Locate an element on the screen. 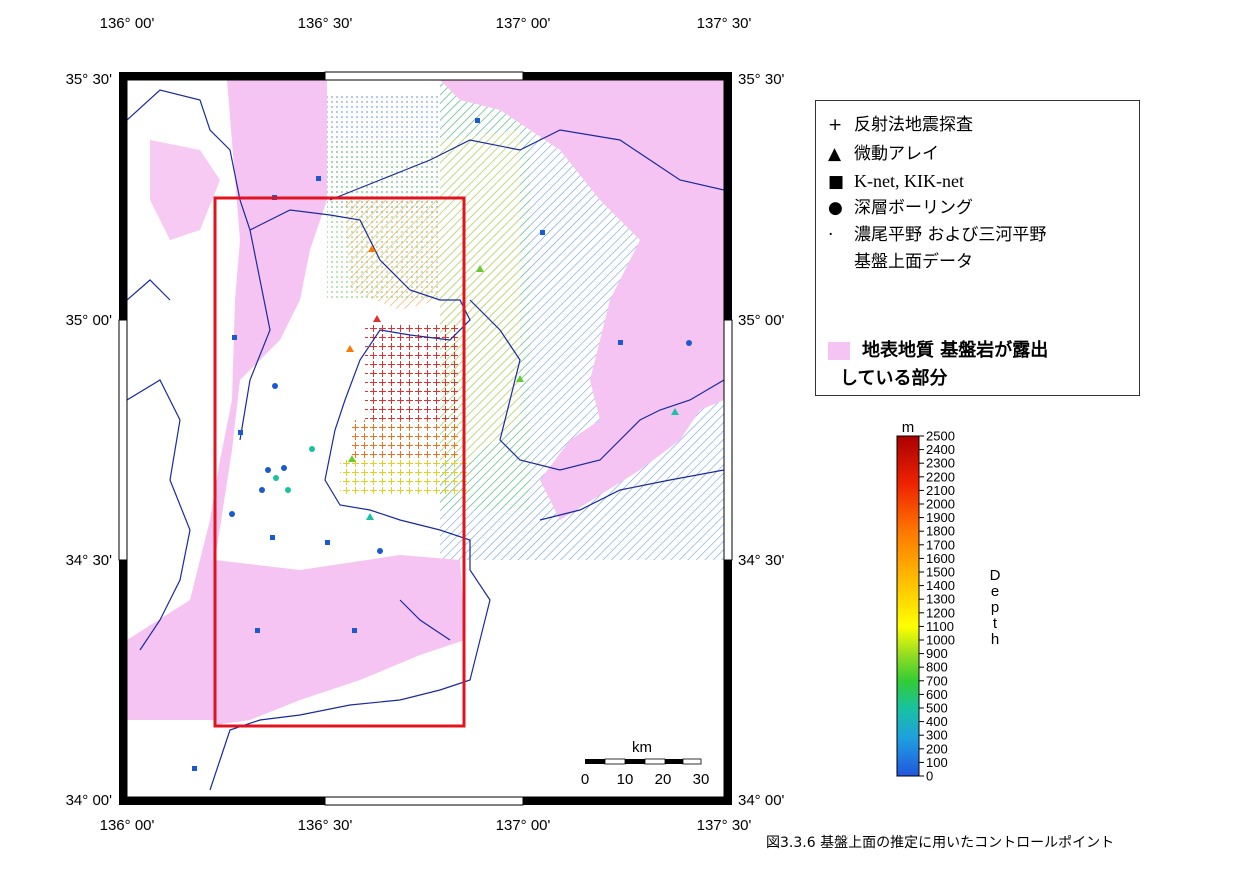 The height and width of the screenshot is (892, 1241). geology-label-1: 地表地質 基盤岩が露出 is located at coordinates (955, 350).